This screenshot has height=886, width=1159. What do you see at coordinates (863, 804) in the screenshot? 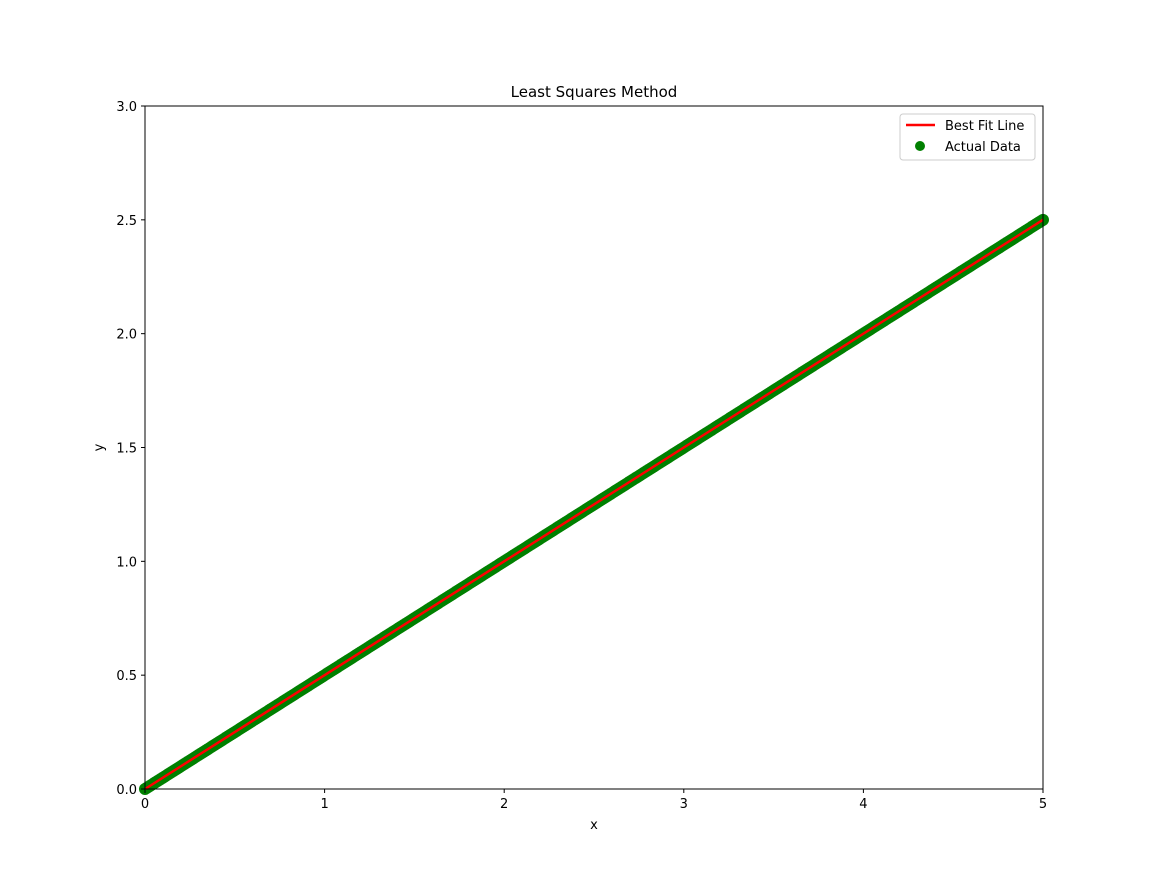
I see `x-tick-label: 4` at bounding box center [863, 804].